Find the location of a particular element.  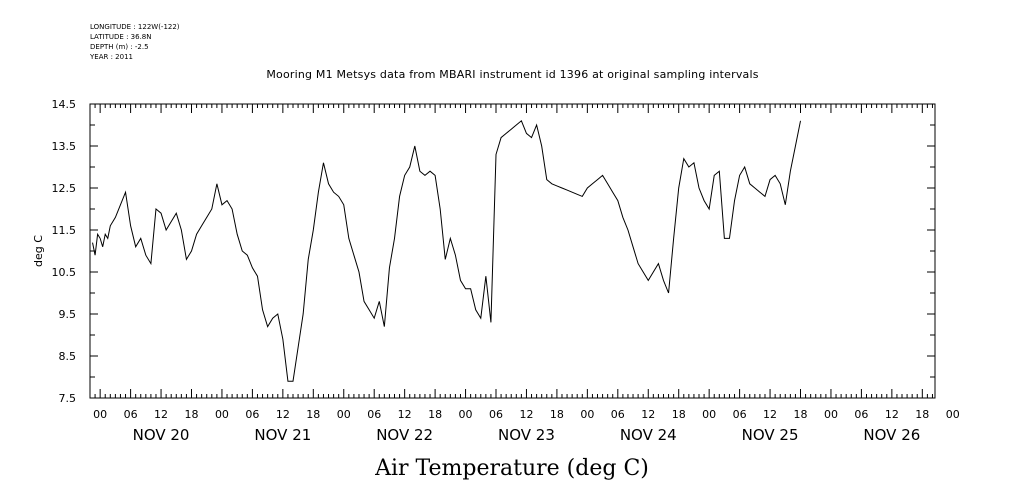

y-axis-label: deg C is located at coordinates (38, 251).